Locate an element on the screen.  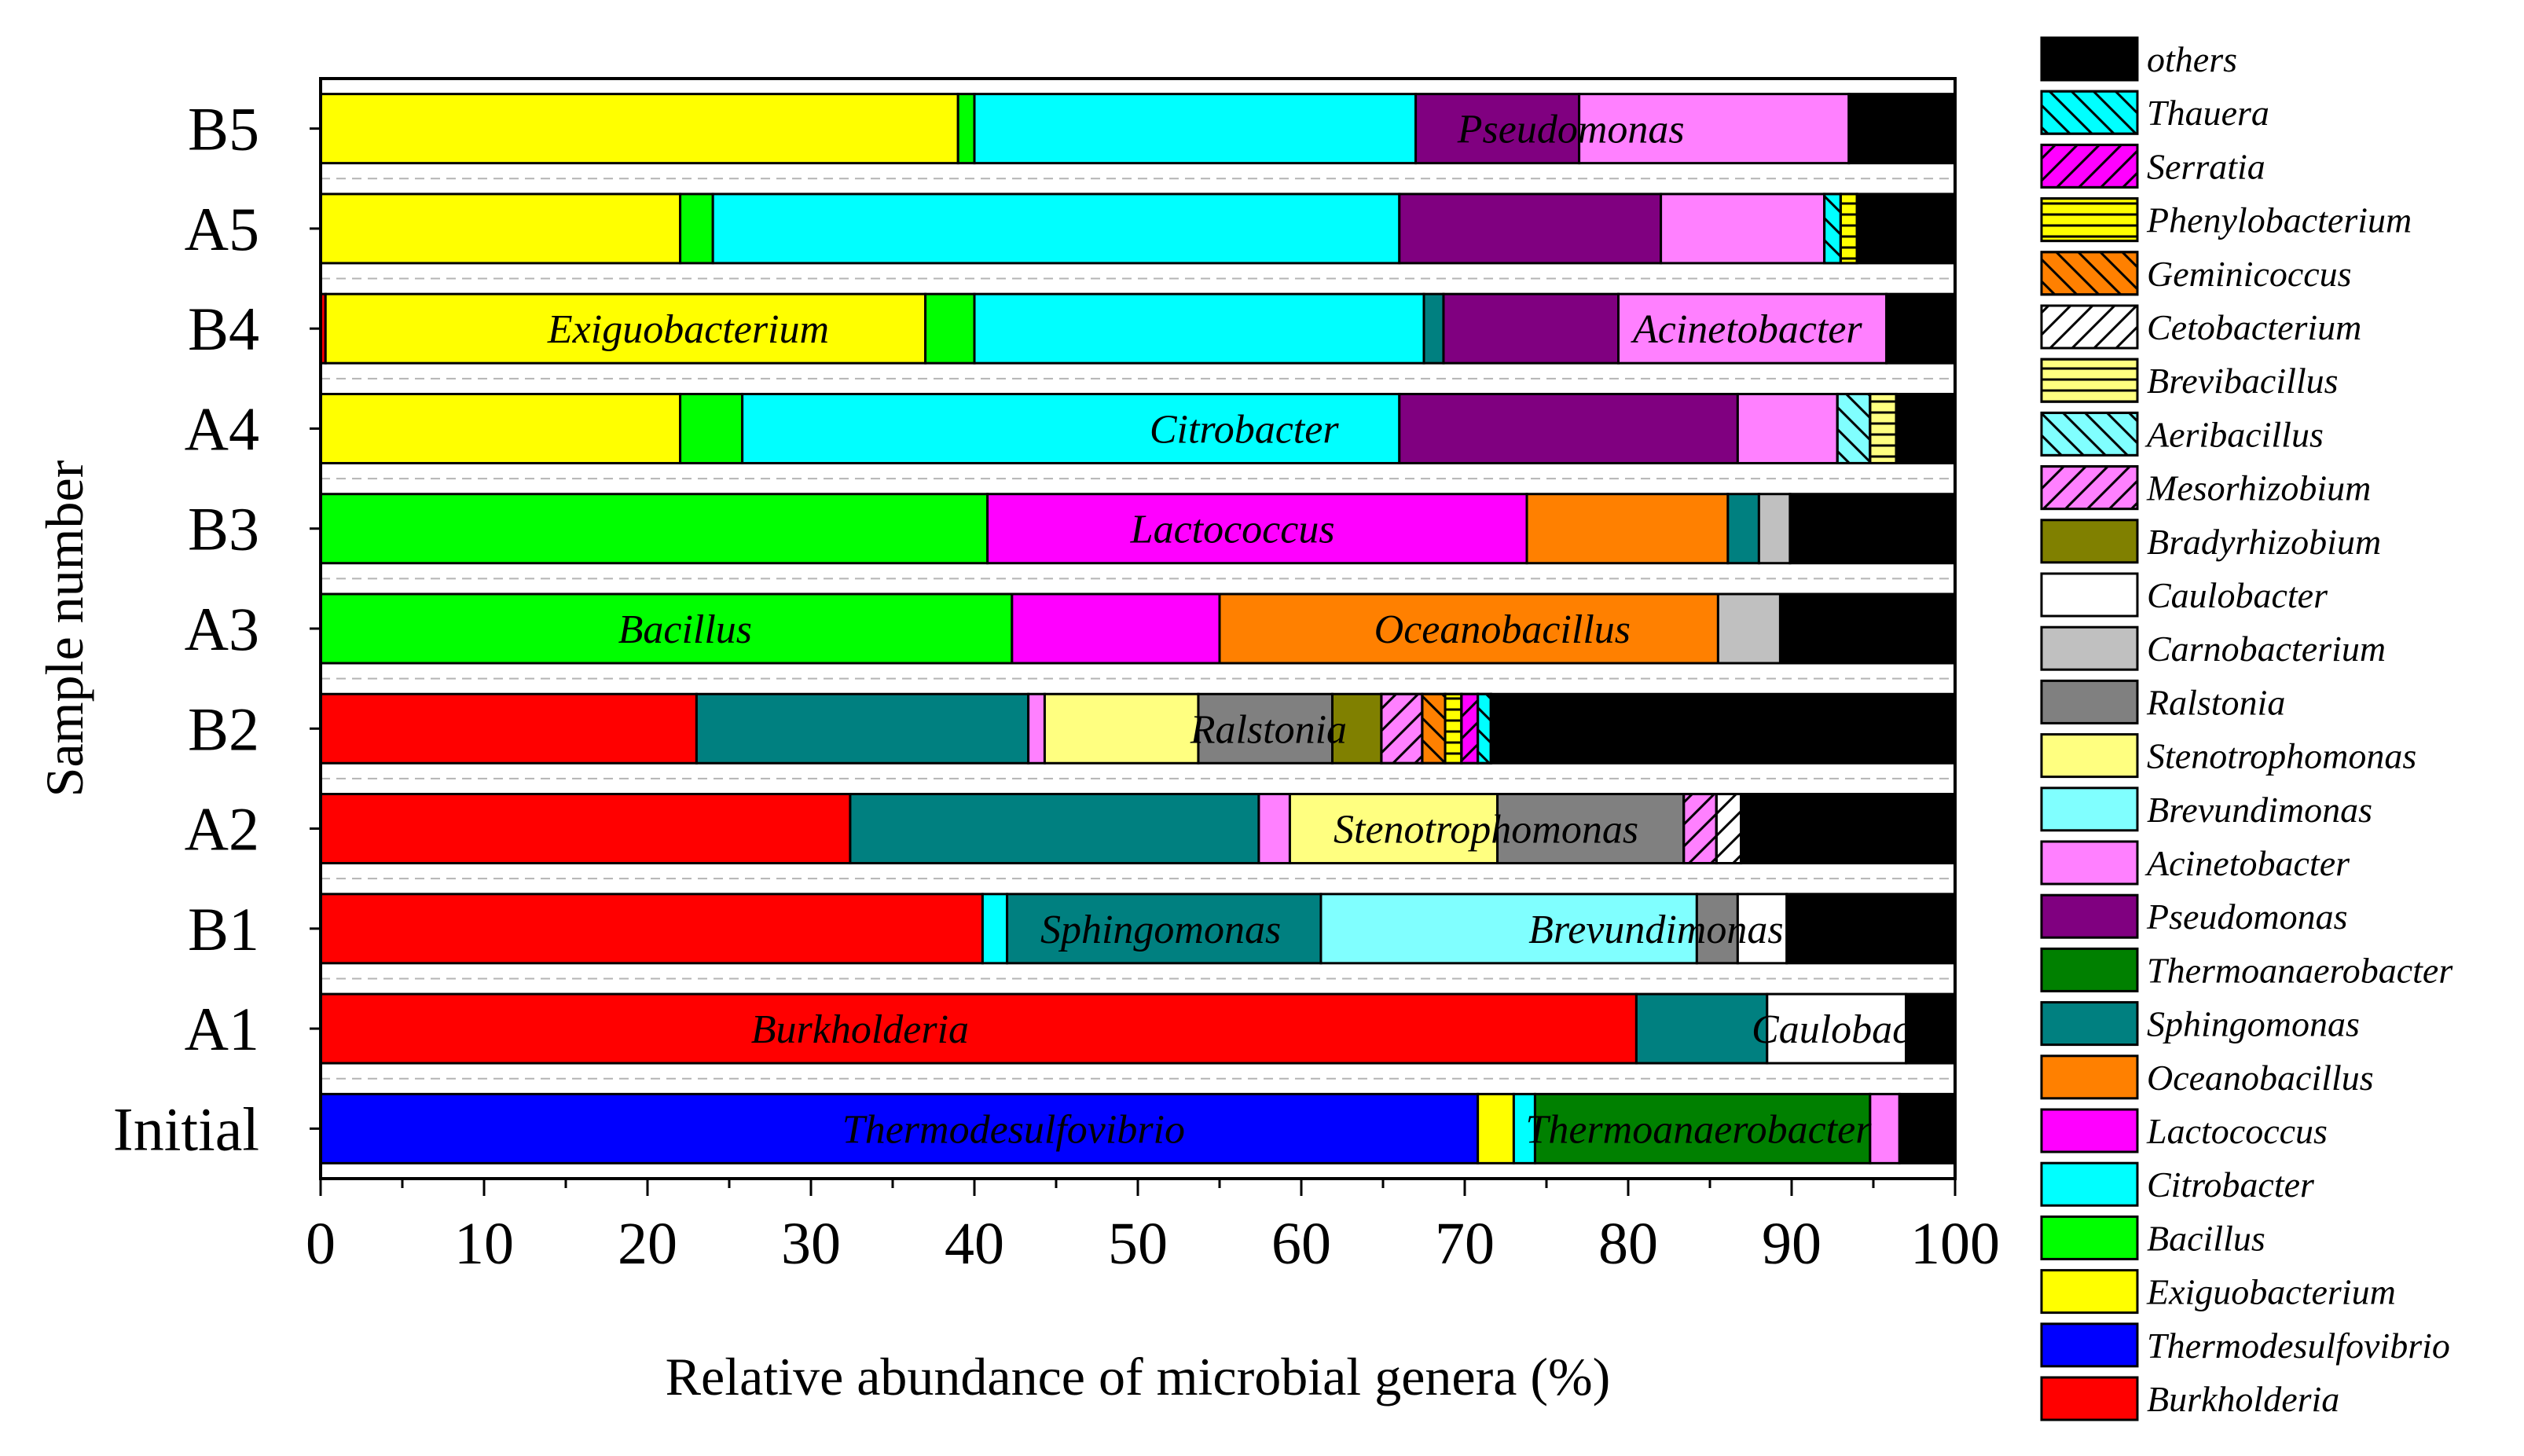
bar-label-brevundimonas: Brevundimonas is located at coordinates (1656, 930).